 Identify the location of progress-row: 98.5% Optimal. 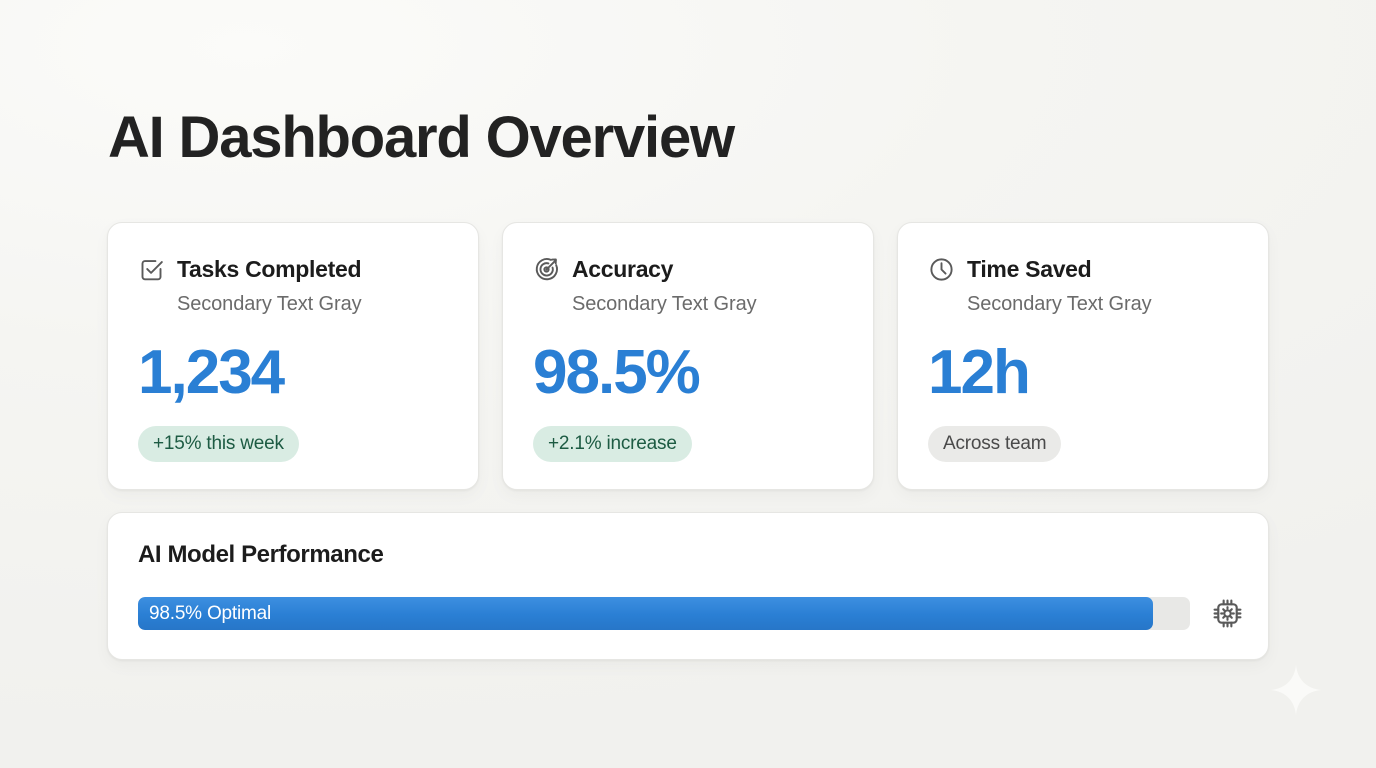
(690, 613).